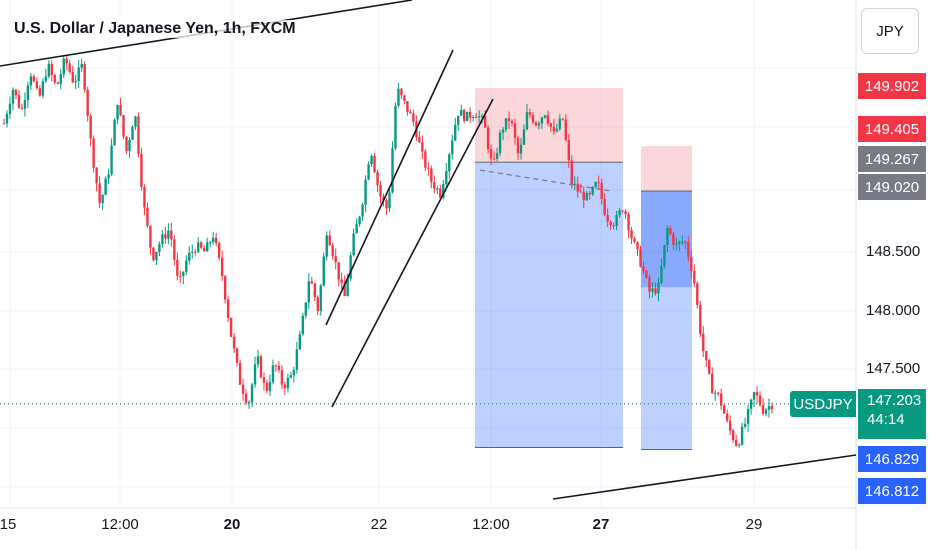 This screenshot has height=550, width=932. What do you see at coordinates (823, 404) in the screenshot?
I see `symbol-tag: USDJPY` at bounding box center [823, 404].